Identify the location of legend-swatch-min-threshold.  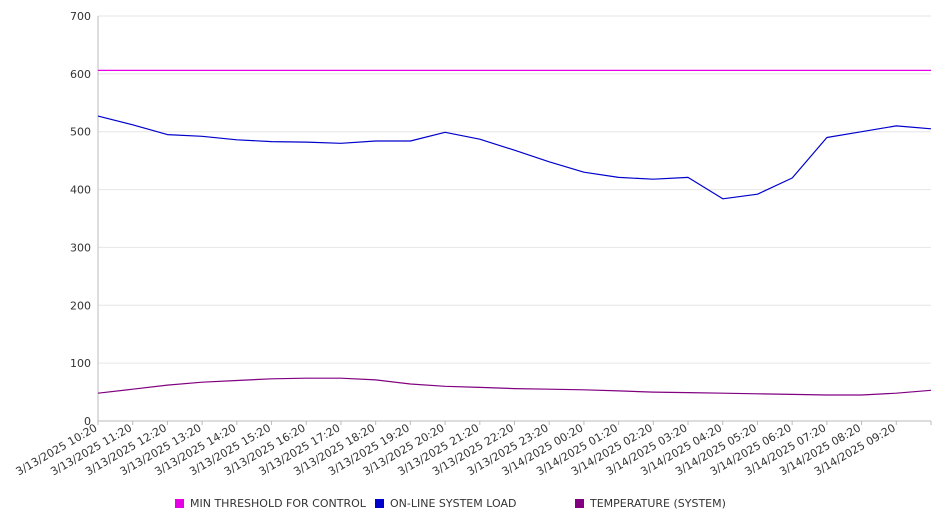
(179, 503).